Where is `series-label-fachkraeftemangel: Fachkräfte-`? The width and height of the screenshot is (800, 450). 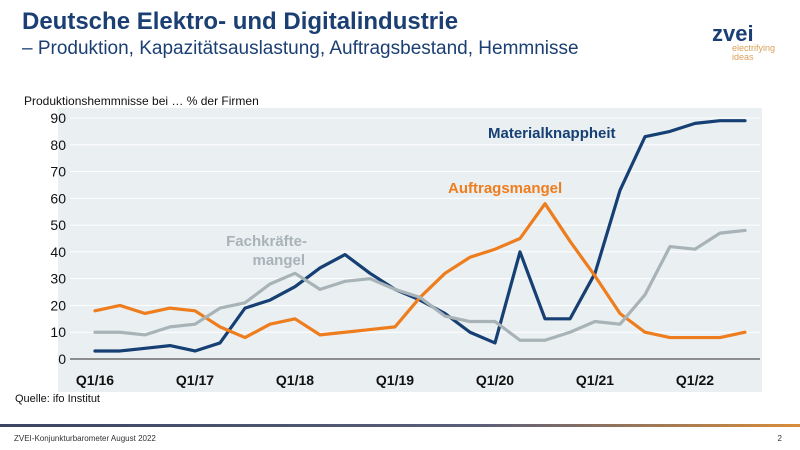 series-label-fachkraeftemangel: Fachkräfte- is located at coordinates (266, 241).